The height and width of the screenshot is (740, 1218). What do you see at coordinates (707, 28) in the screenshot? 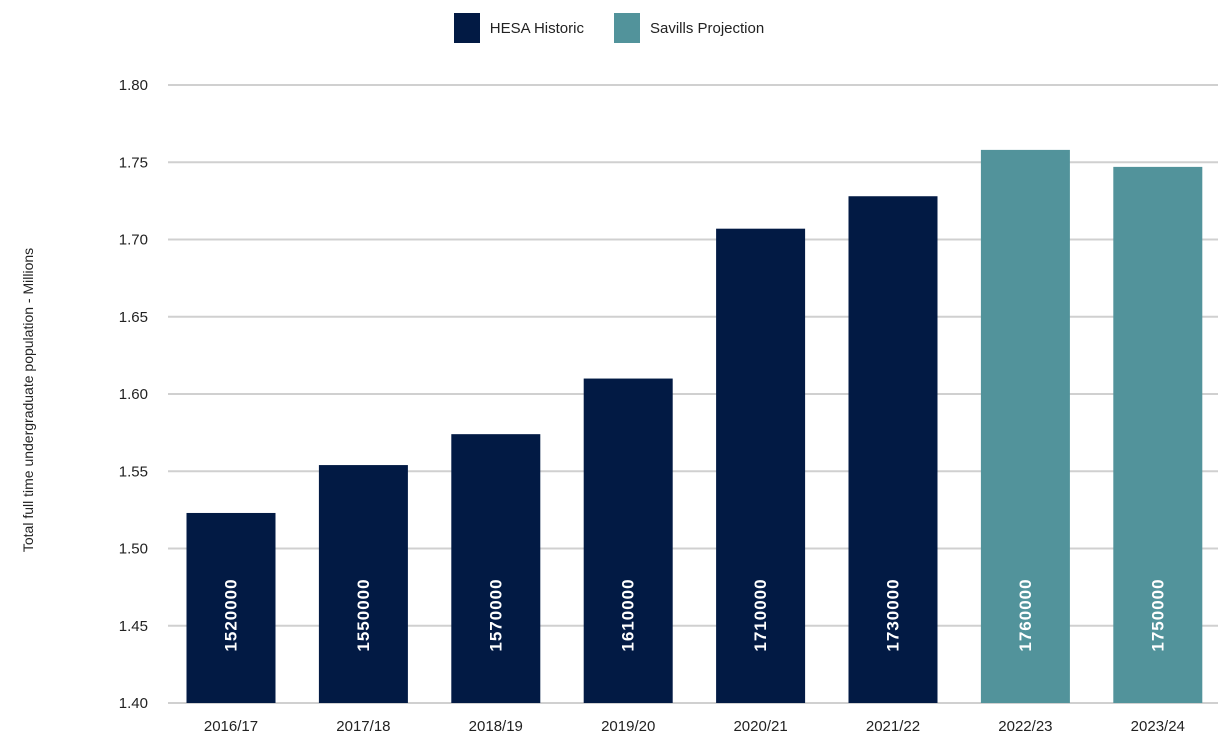
I see `legend-label-savills-projection: Savills Projection` at bounding box center [707, 28].